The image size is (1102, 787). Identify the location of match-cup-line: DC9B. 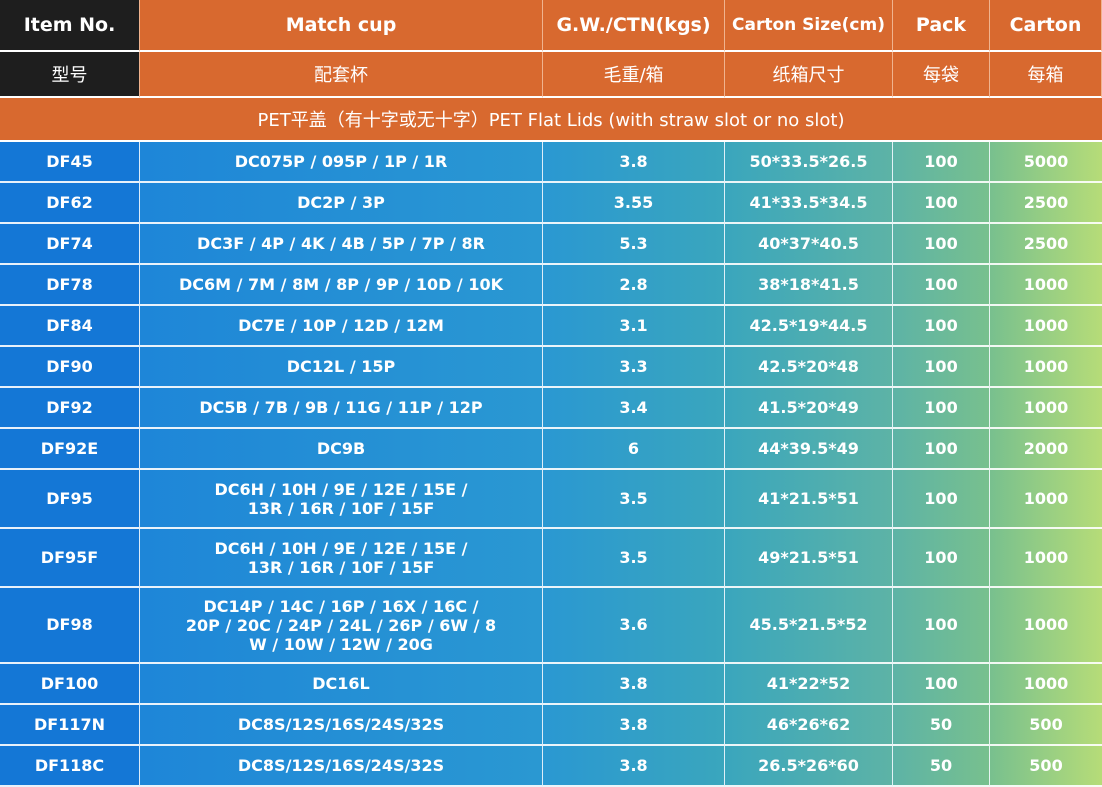
(341, 448).